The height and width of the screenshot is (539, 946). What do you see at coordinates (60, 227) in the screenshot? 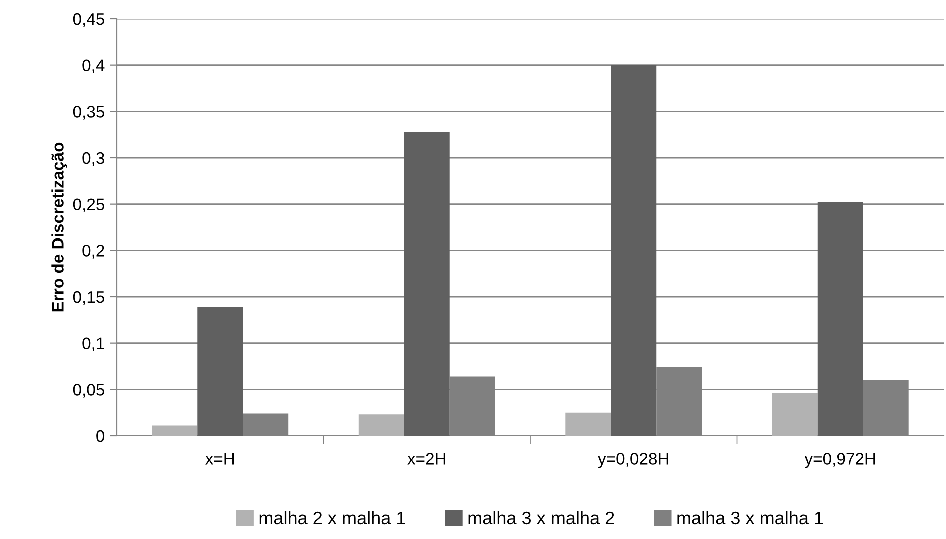
I see `y-axis-title: Erro de Discretização` at bounding box center [60, 227].